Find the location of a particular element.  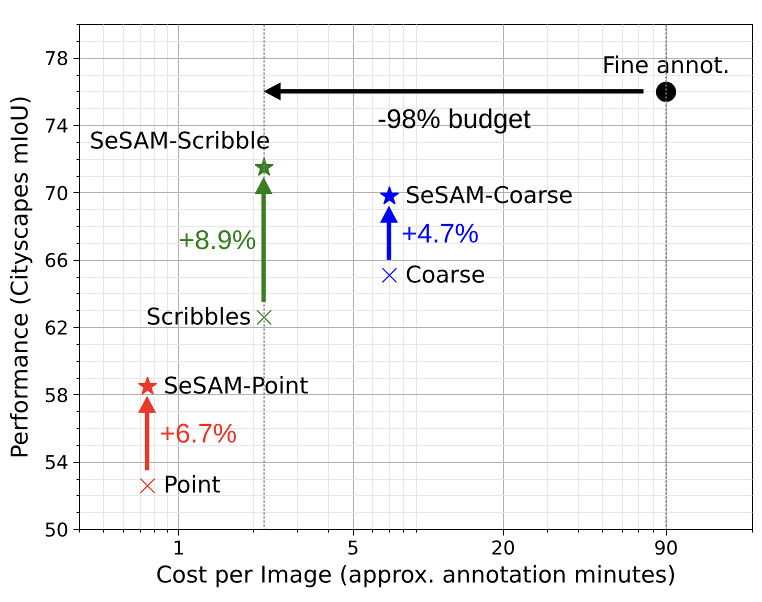

legend-label: Coarse is located at coordinates (445, 275).